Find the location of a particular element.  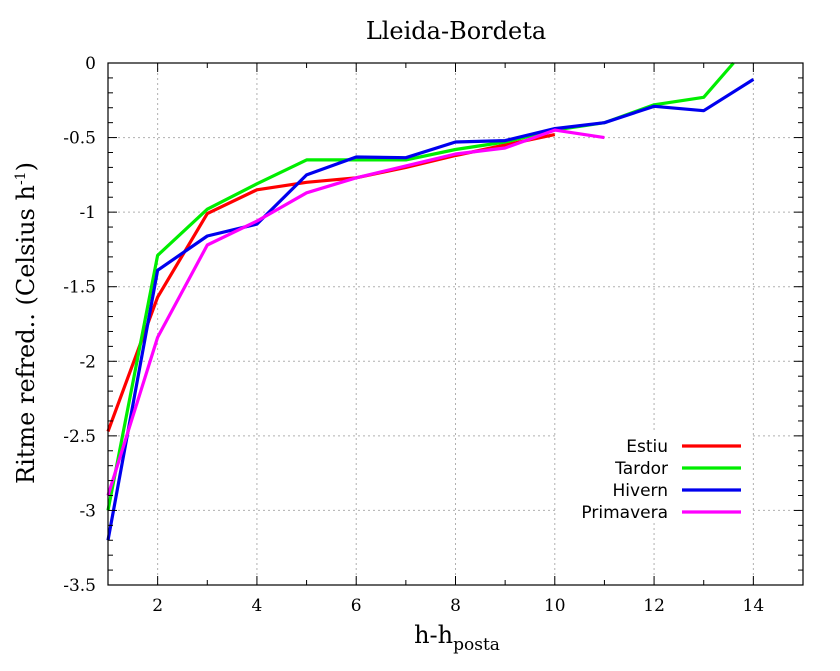

y-axis-label-end: ) is located at coordinates (26, 166).